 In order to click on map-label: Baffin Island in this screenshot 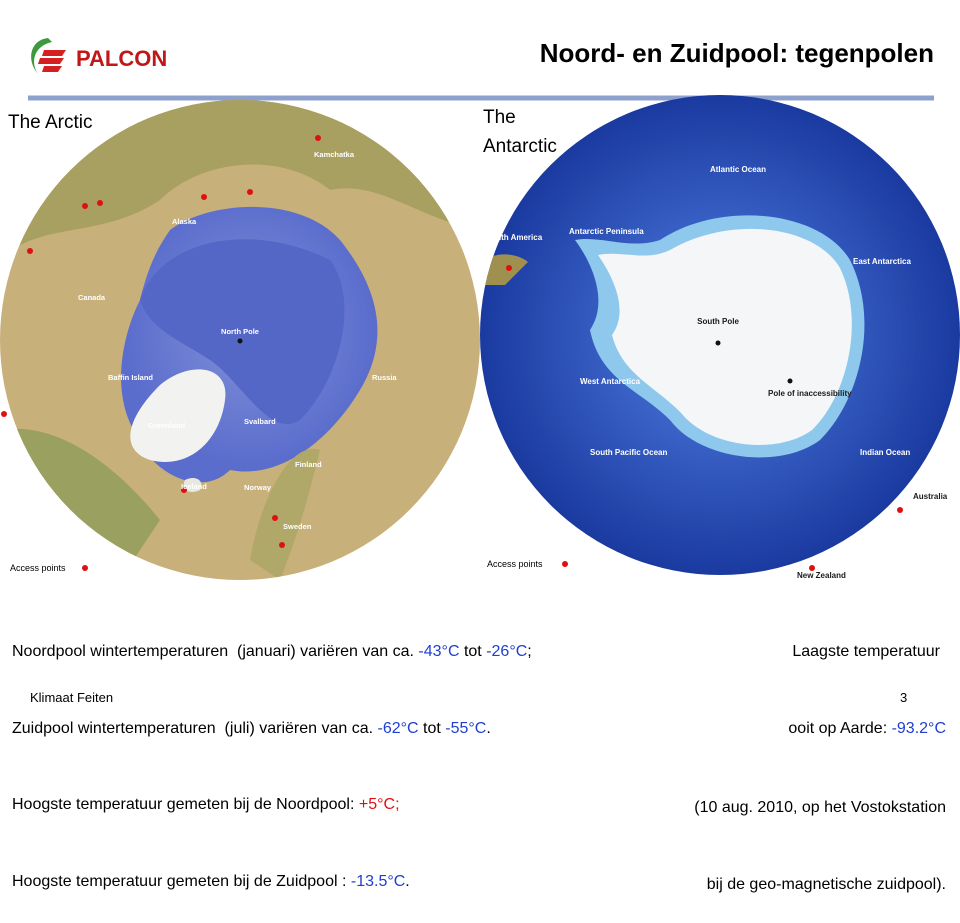, I will do `click(130, 377)`.